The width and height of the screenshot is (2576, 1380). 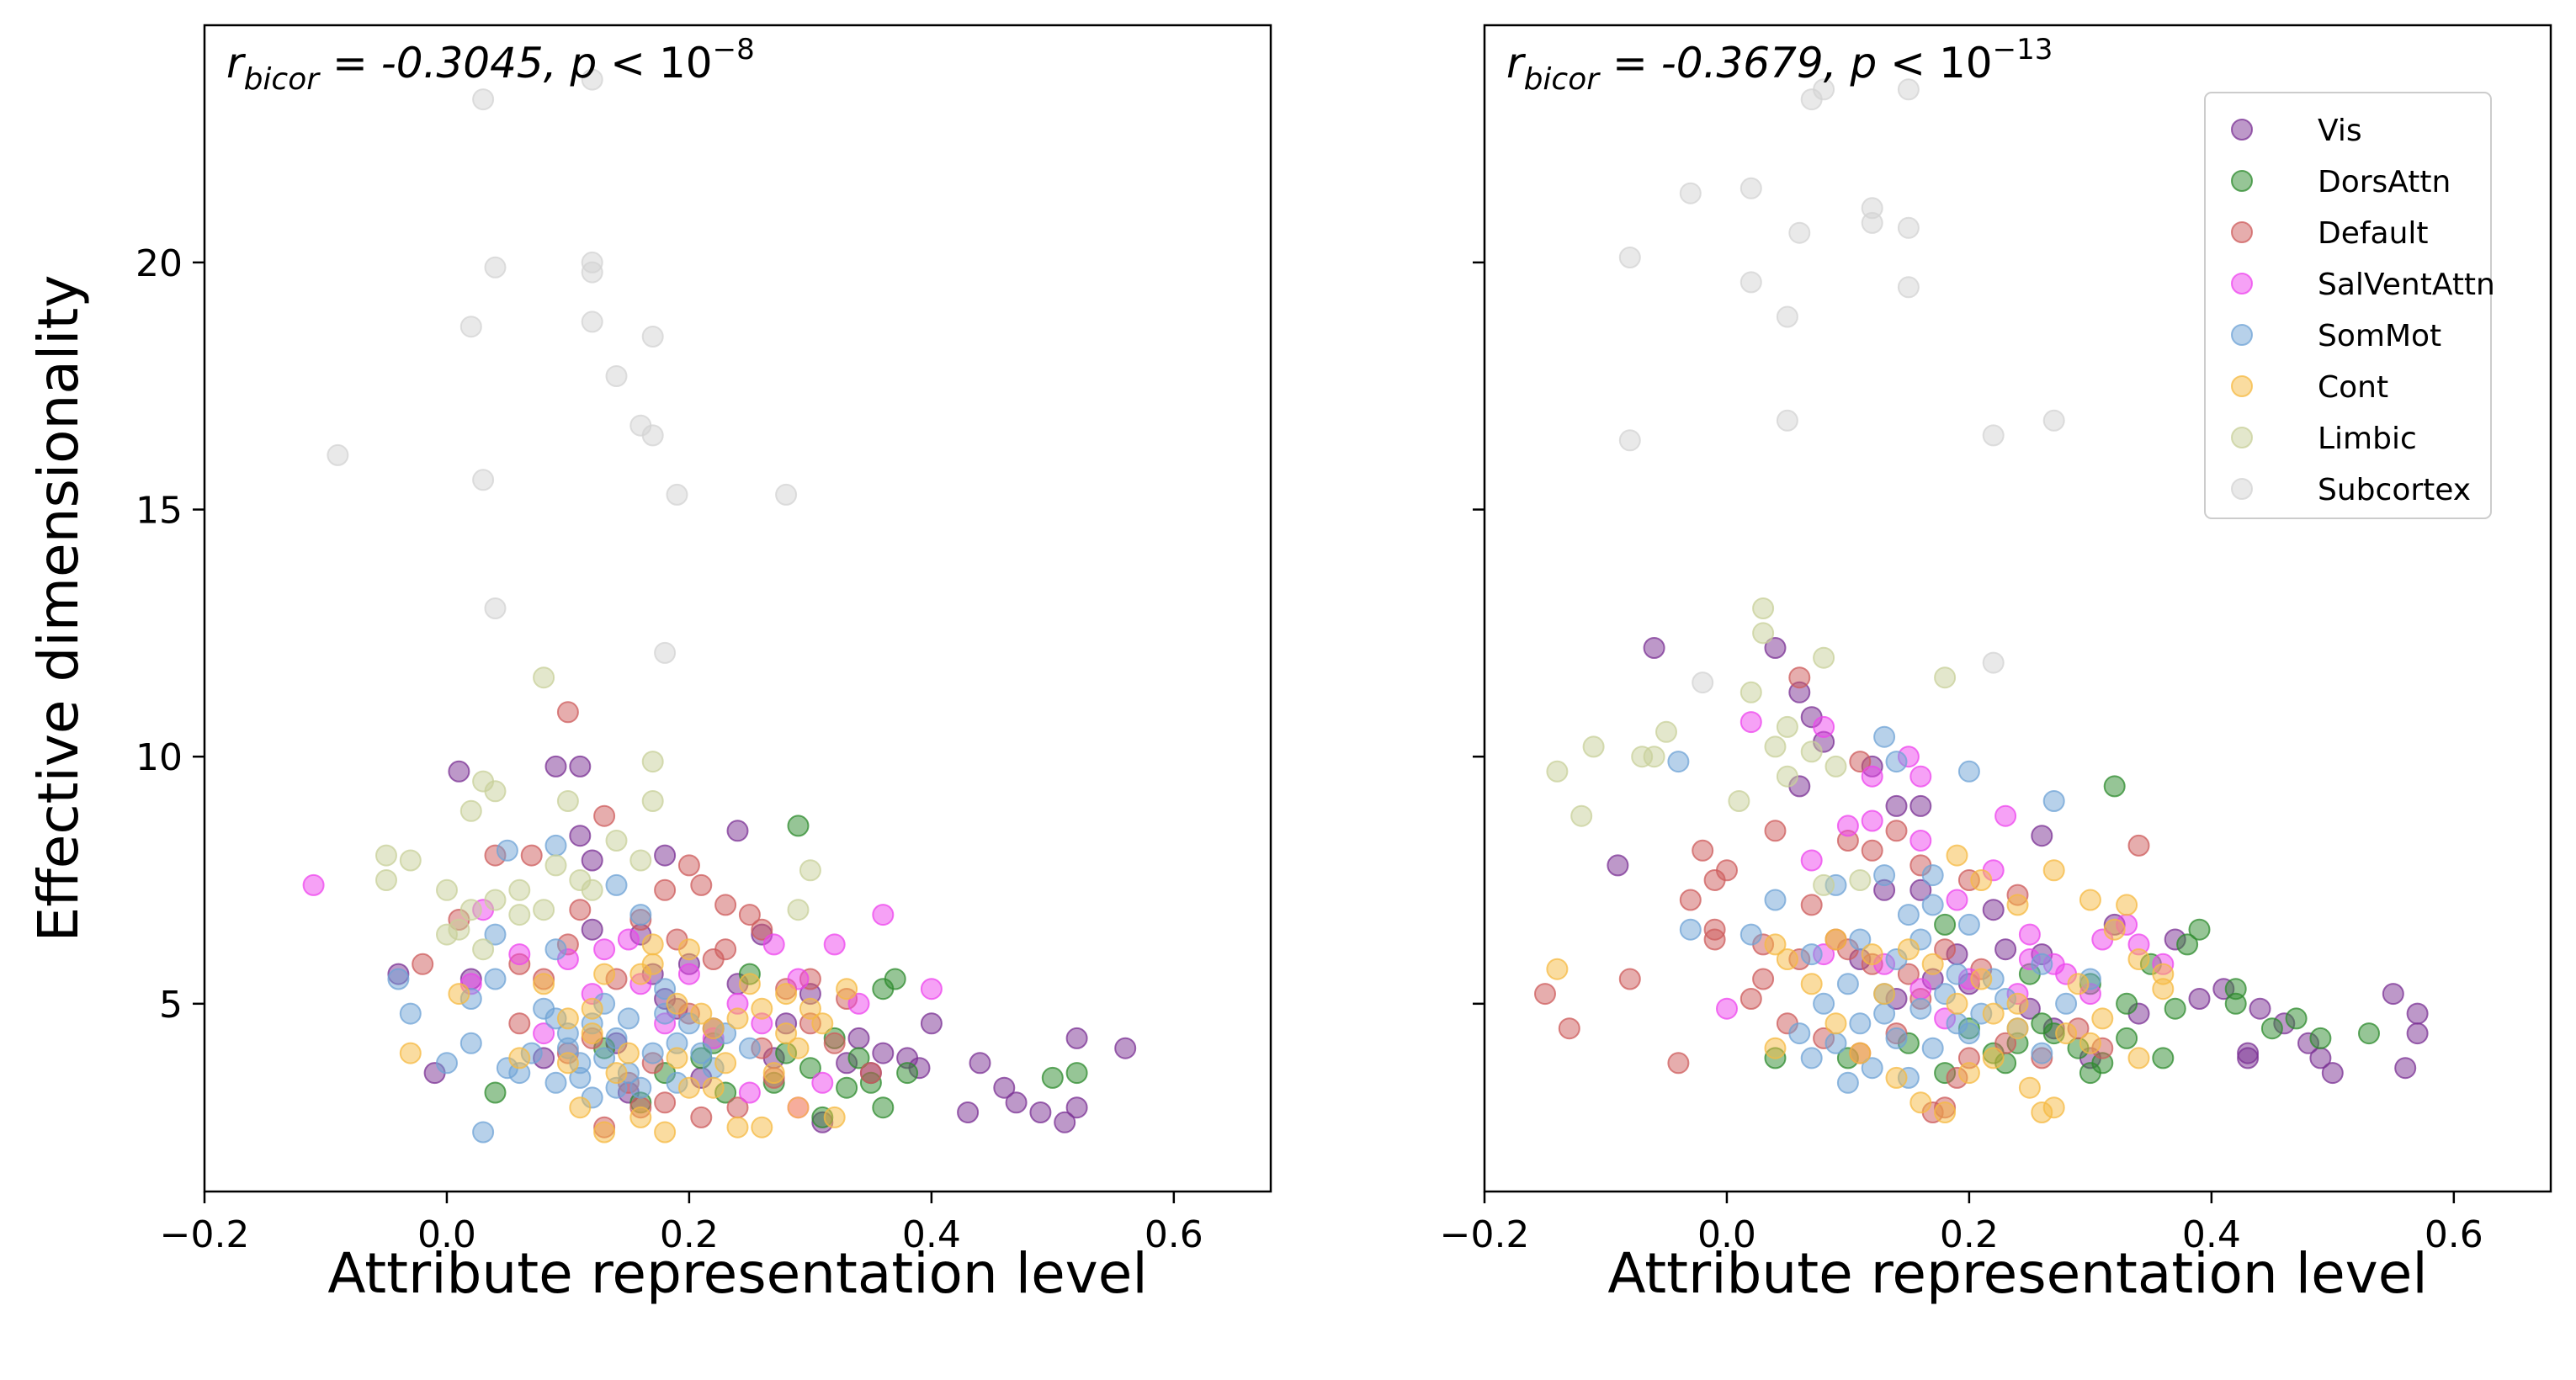 What do you see at coordinates (171, 1005) in the screenshot?
I see `y-tick-label: 5` at bounding box center [171, 1005].